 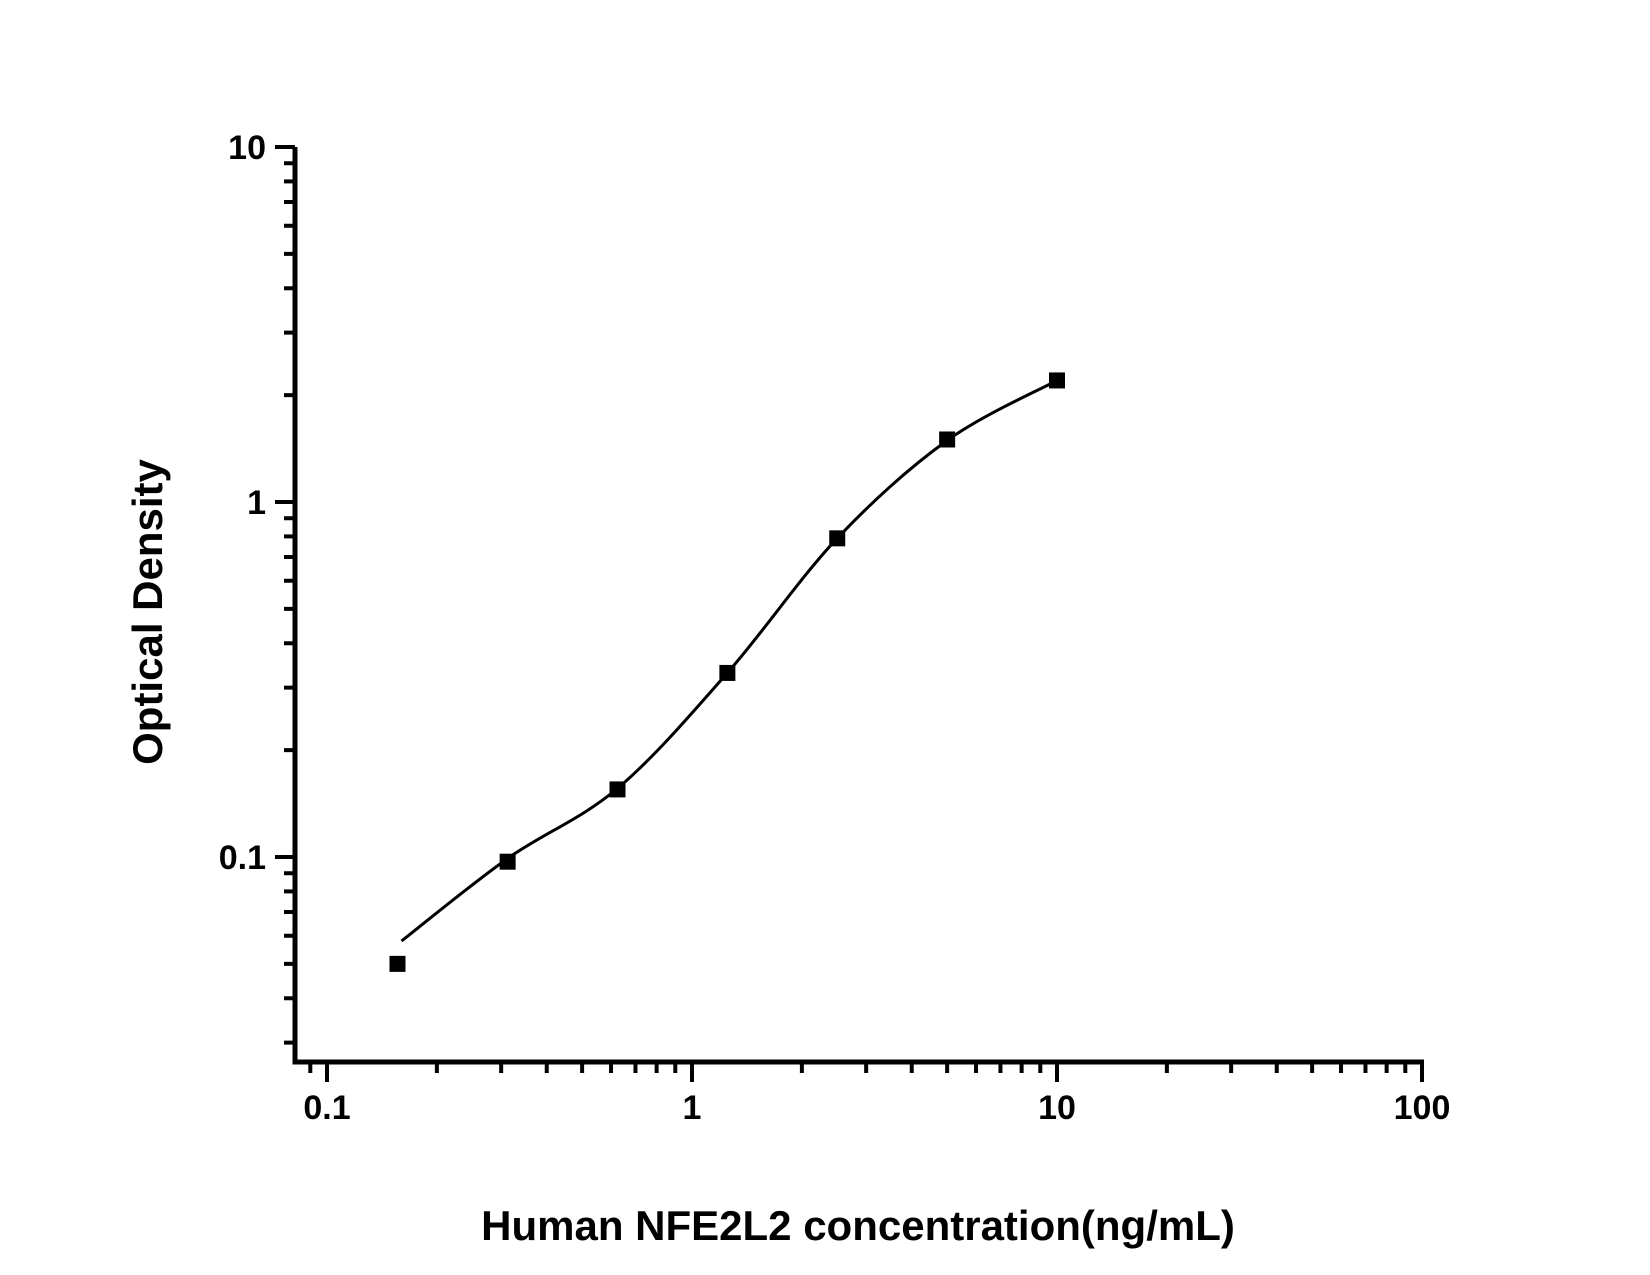 What do you see at coordinates (247, 148) in the screenshot?
I see `y-tick-label: 10` at bounding box center [247, 148].